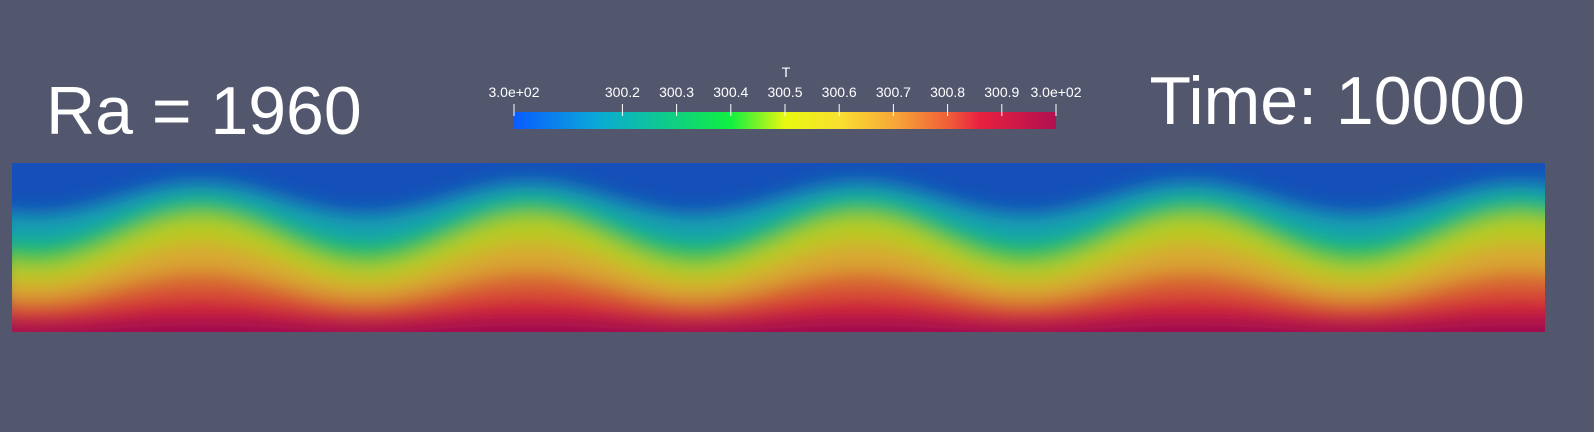 This screenshot has height=432, width=1594. Describe the element at coordinates (1001, 92) in the screenshot. I see `tick-label: 300.9` at that location.